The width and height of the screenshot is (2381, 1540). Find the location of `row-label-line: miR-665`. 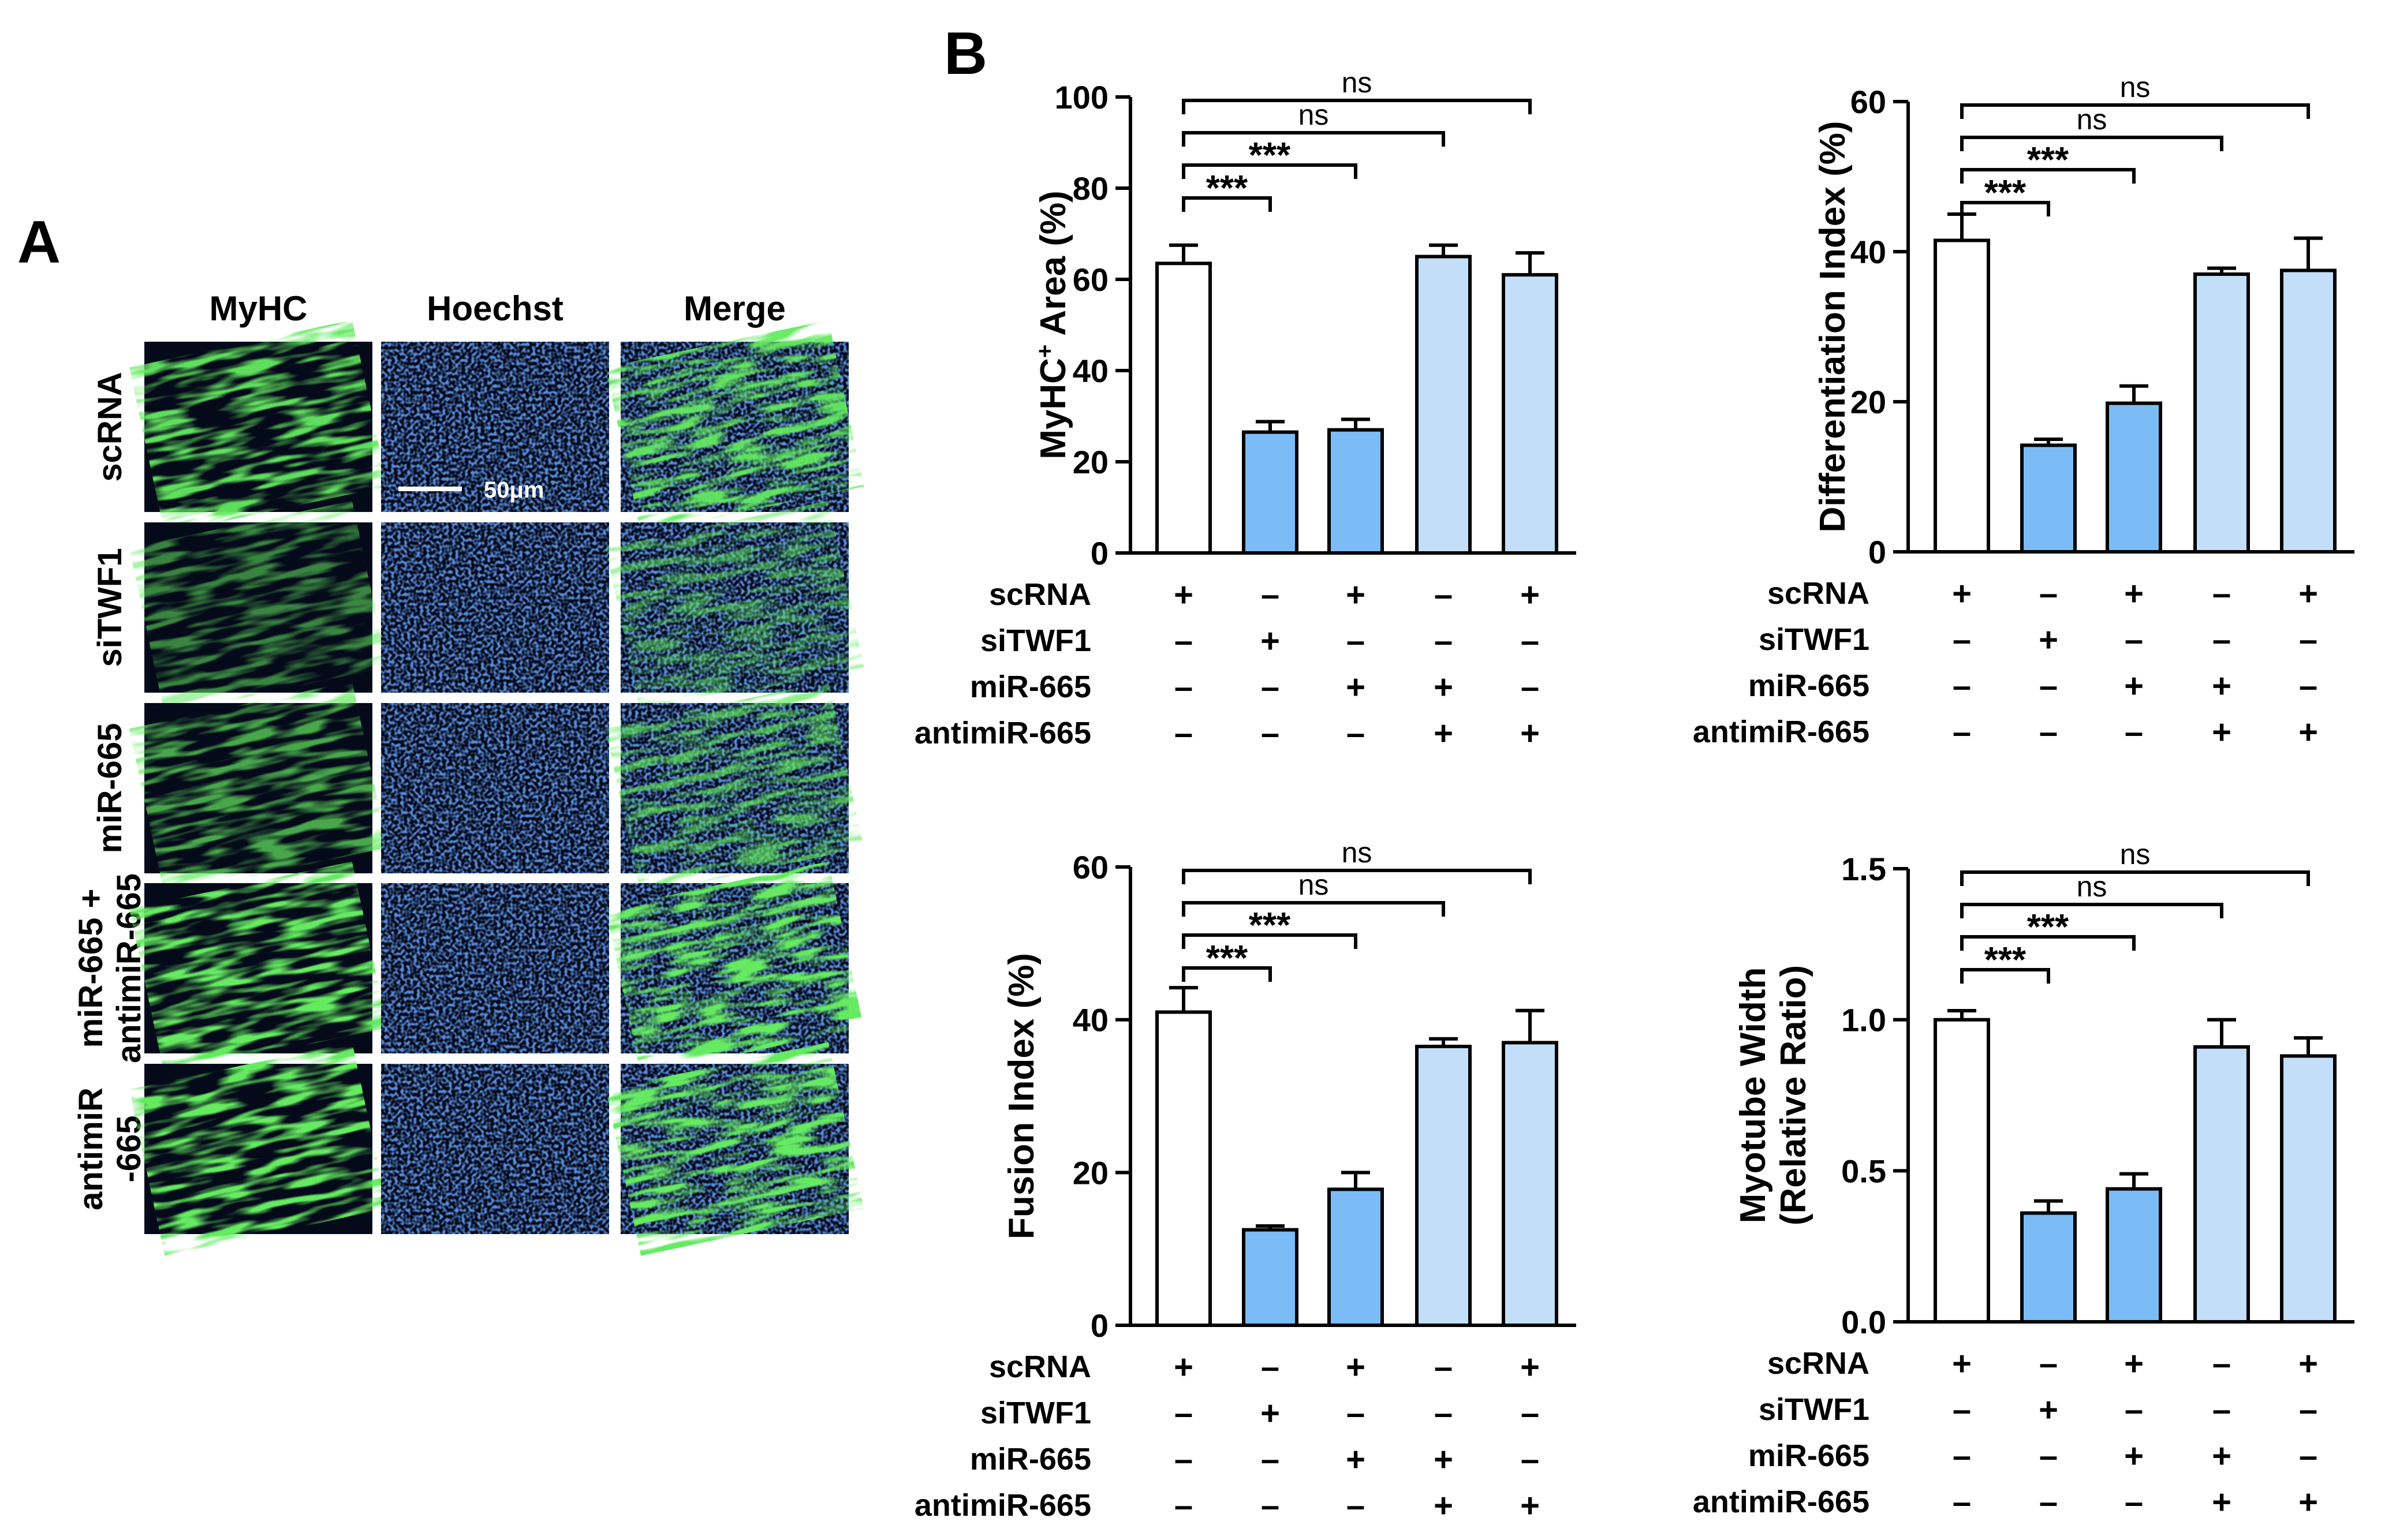

row-label-line: miR-665 is located at coordinates (110, 789).